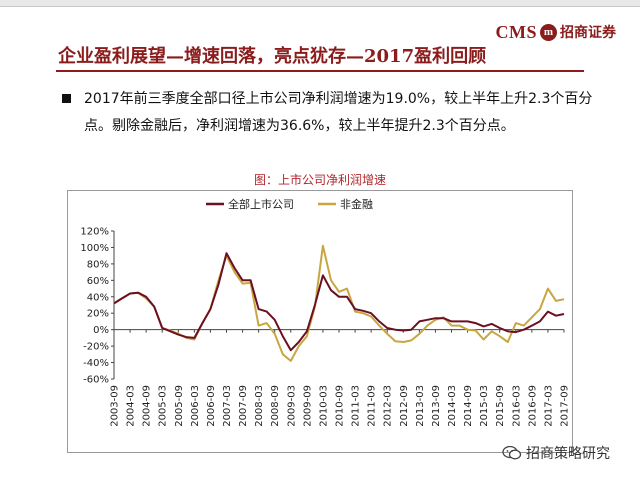  What do you see at coordinates (420, 406) in the screenshot?
I see `x-tick-label: 2013-03` at bounding box center [420, 406].